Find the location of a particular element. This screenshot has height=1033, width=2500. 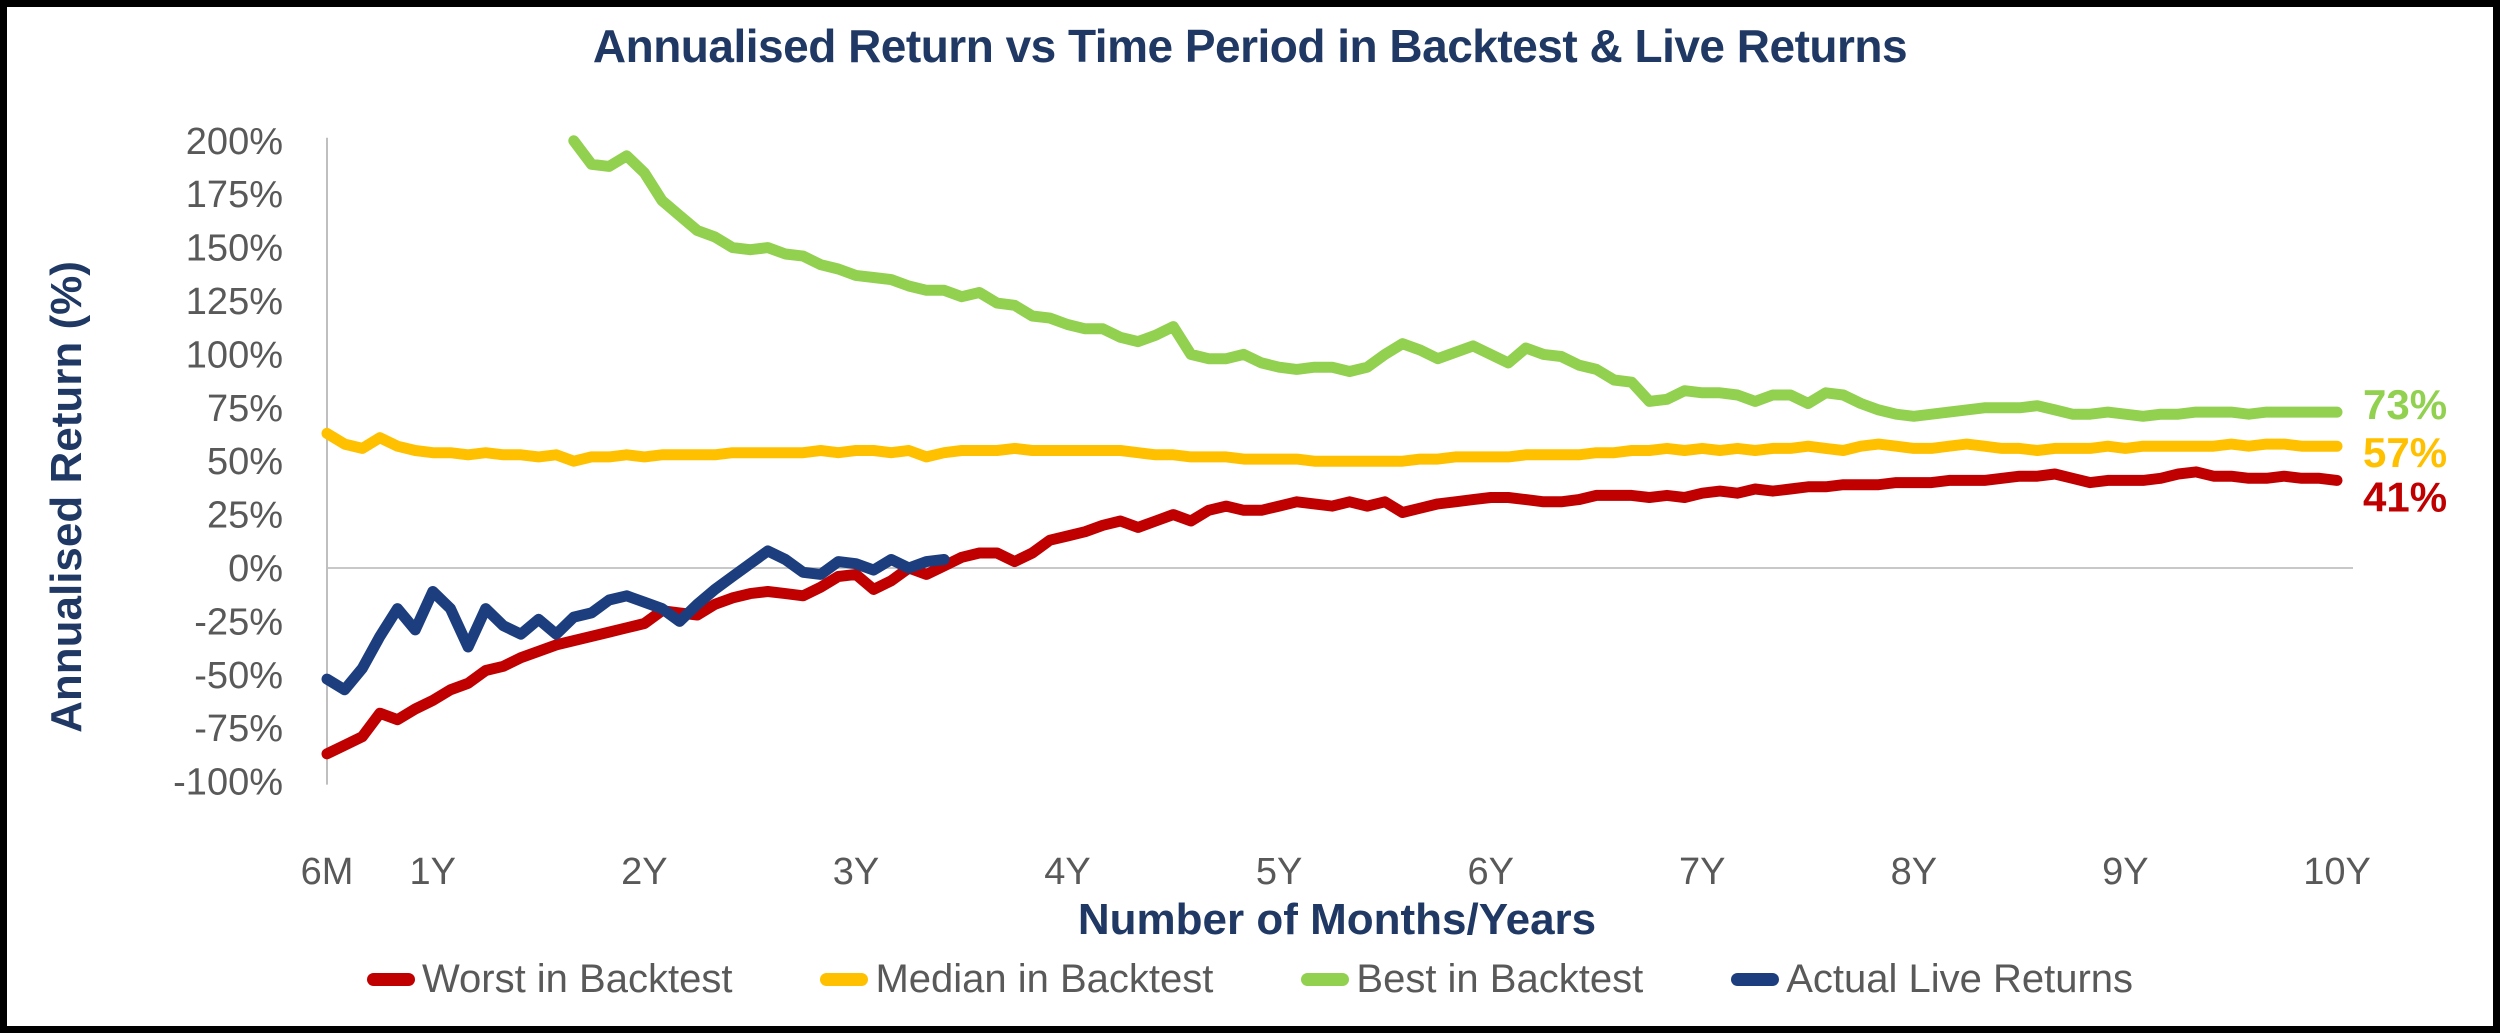

x-tick-label: 7Y is located at coordinates (1702, 872).